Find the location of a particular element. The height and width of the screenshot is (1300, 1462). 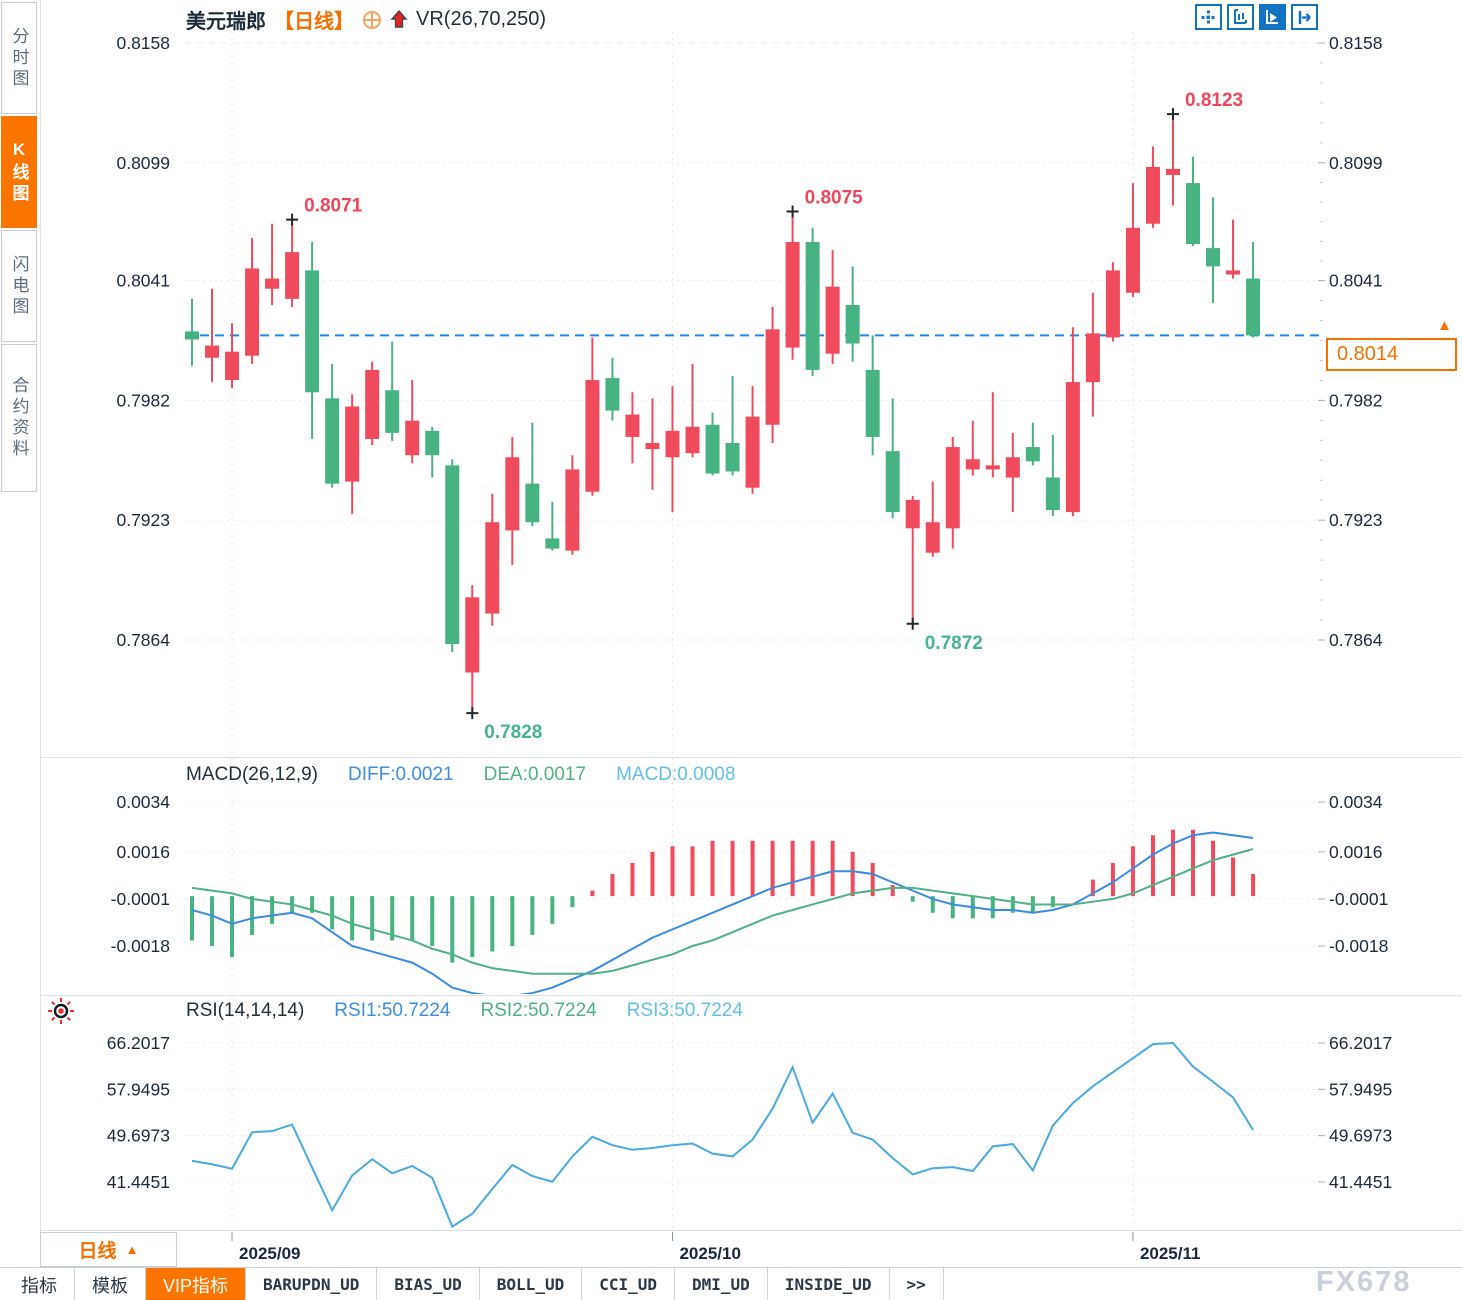

tab-bias-ud: BIAS_UD is located at coordinates (428, 1284).